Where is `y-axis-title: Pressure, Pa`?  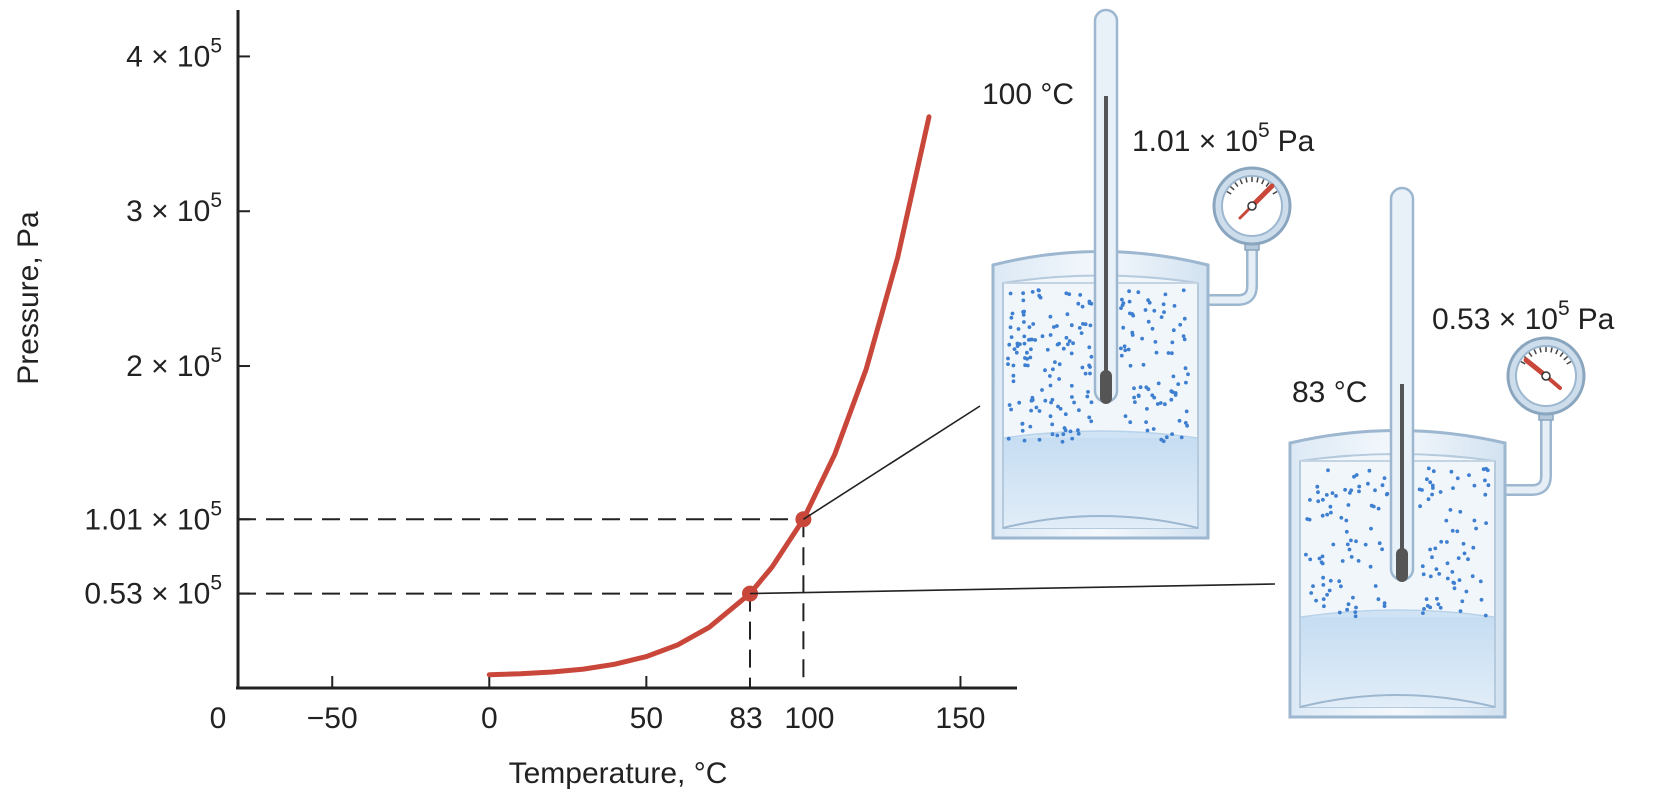 y-axis-title: Pressure, Pa is located at coordinates (28, 298).